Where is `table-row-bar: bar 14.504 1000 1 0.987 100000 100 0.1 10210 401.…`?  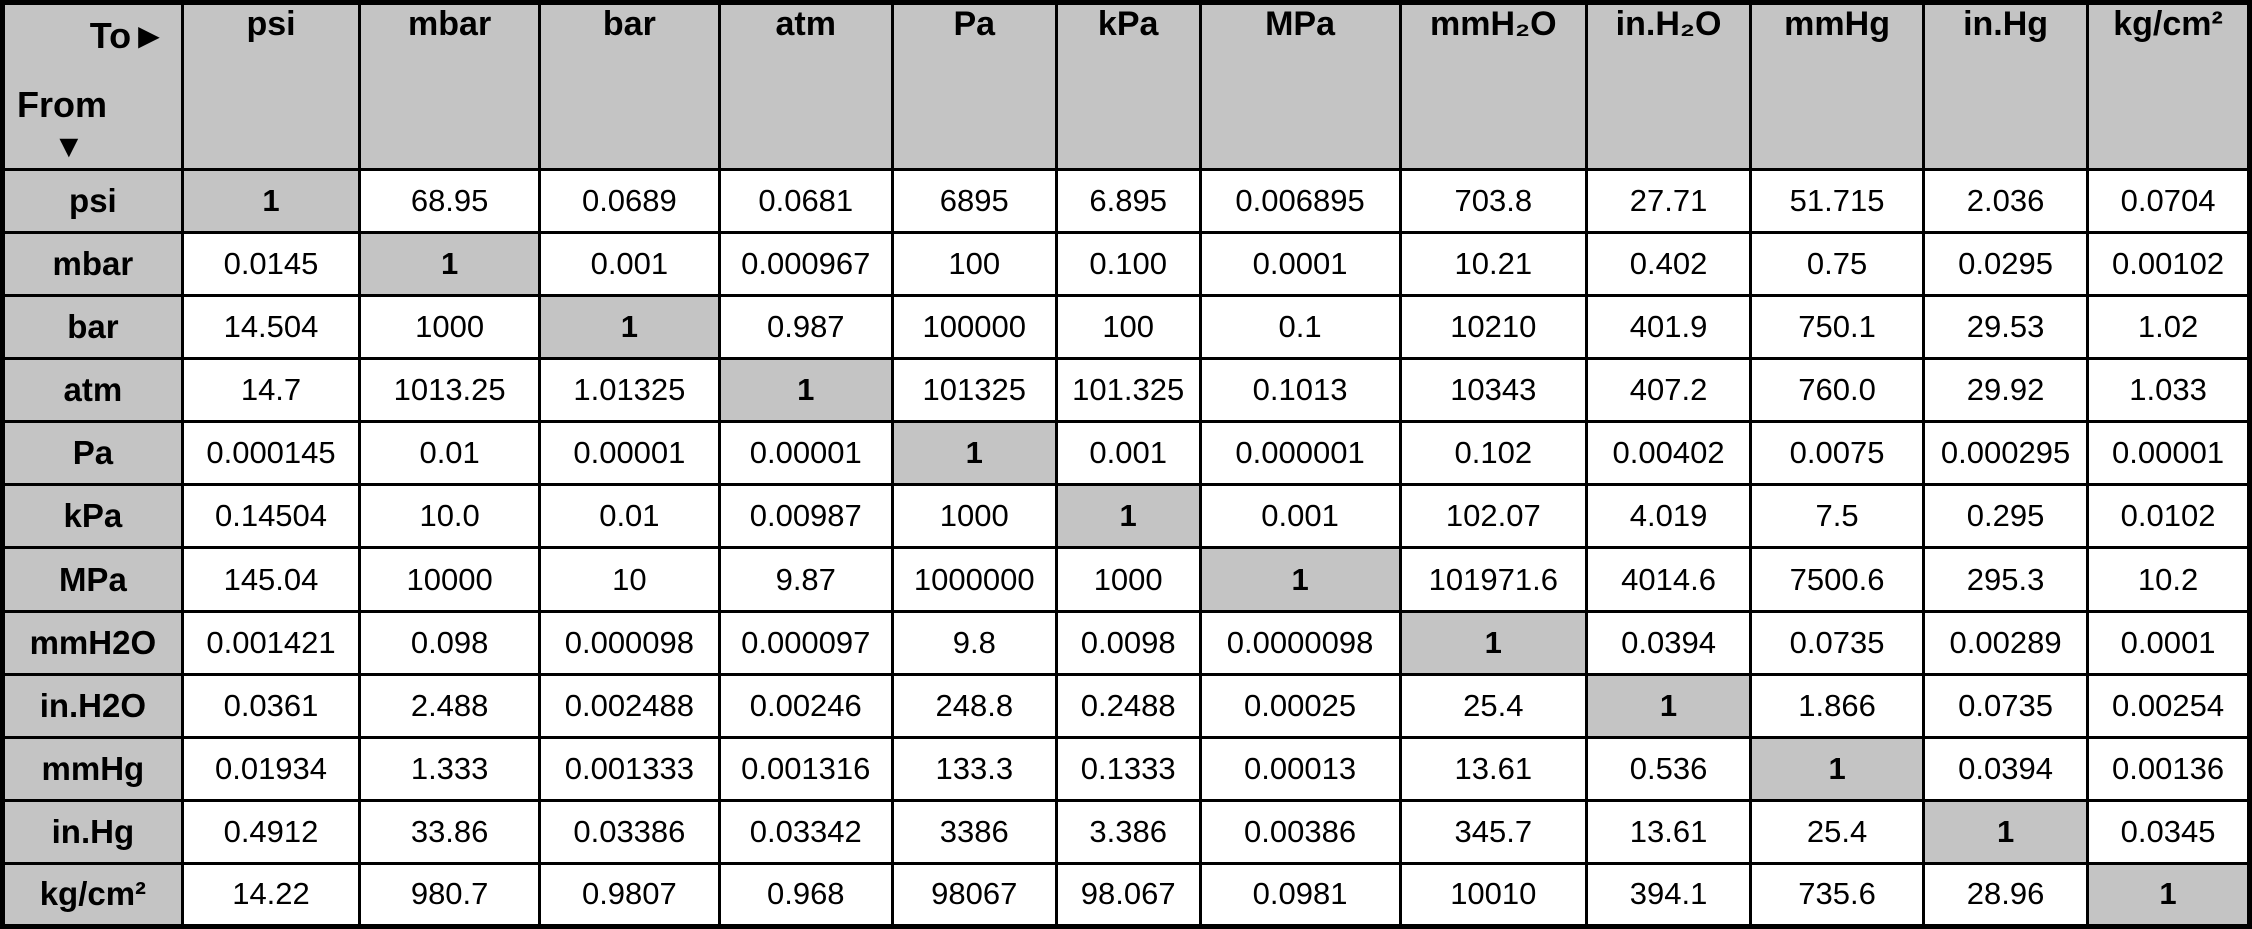 table-row-bar: bar 14.504 1000 1 0.987 100000 100 0.1 10210 401.… is located at coordinates (1126, 327).